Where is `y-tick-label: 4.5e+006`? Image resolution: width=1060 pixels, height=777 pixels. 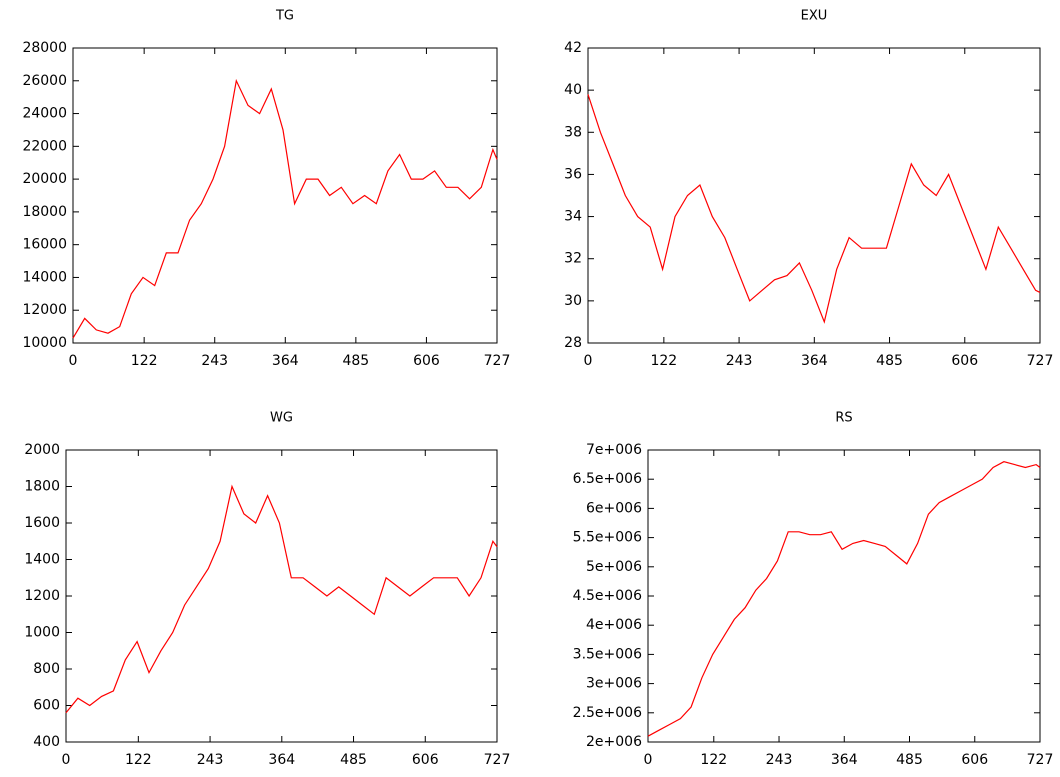 y-tick-label: 4.5e+006 is located at coordinates (607, 596).